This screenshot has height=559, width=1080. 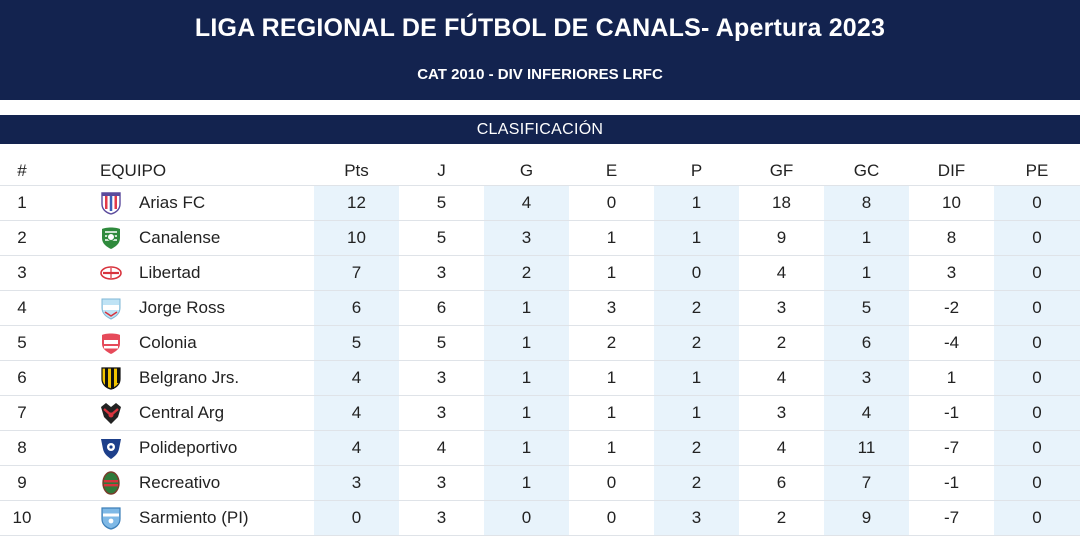 What do you see at coordinates (866, 273) in the screenshot?
I see `cell-gc: 1` at bounding box center [866, 273].